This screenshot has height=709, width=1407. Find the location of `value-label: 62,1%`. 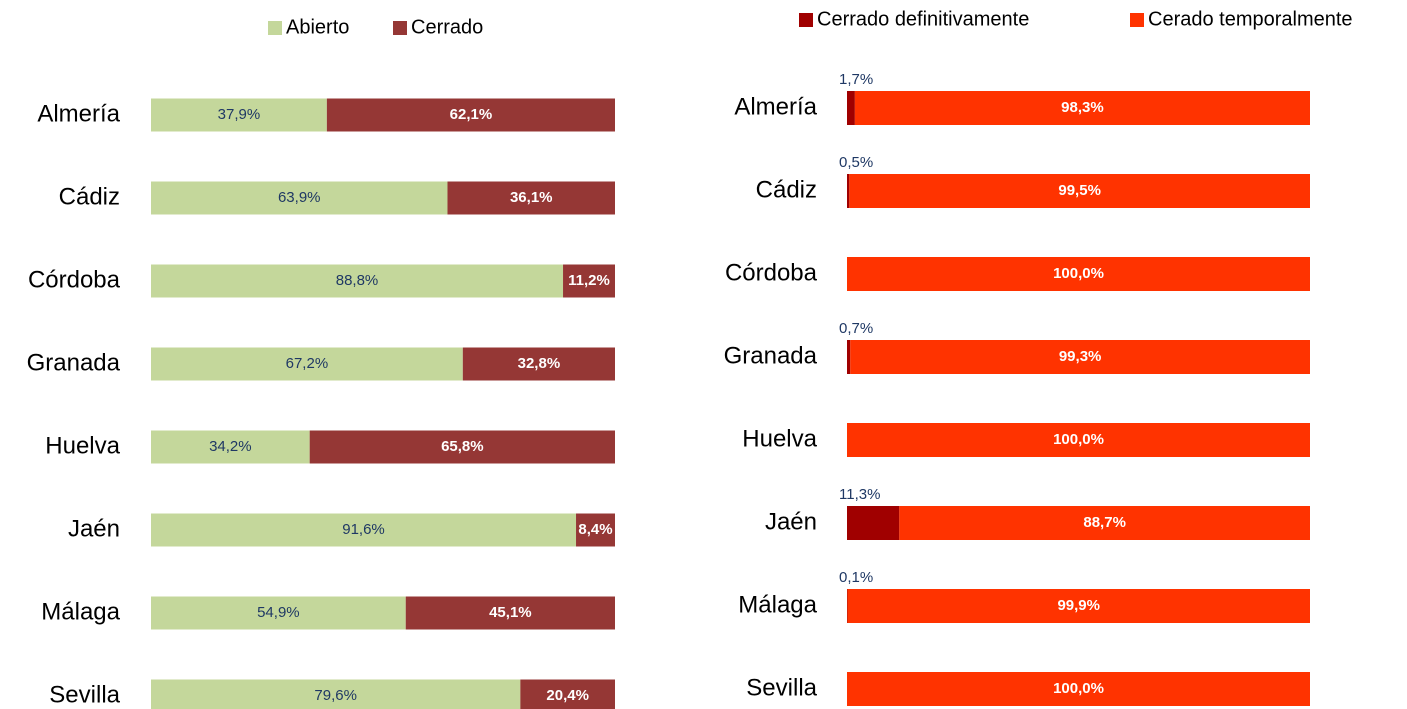

value-label: 62,1% is located at coordinates (471, 114).